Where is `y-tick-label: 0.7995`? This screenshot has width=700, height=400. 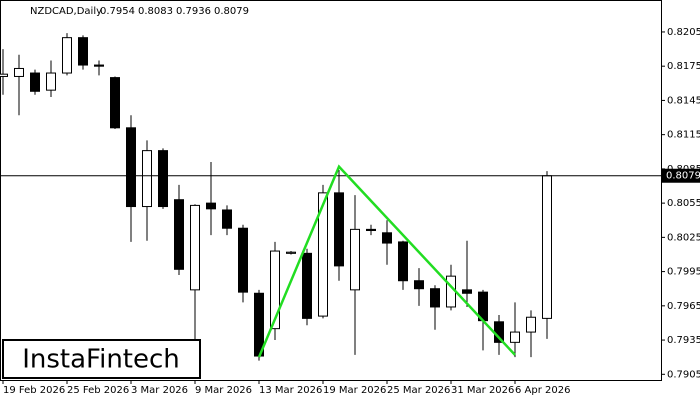 y-tick-label: 0.7995 is located at coordinates (683, 272).